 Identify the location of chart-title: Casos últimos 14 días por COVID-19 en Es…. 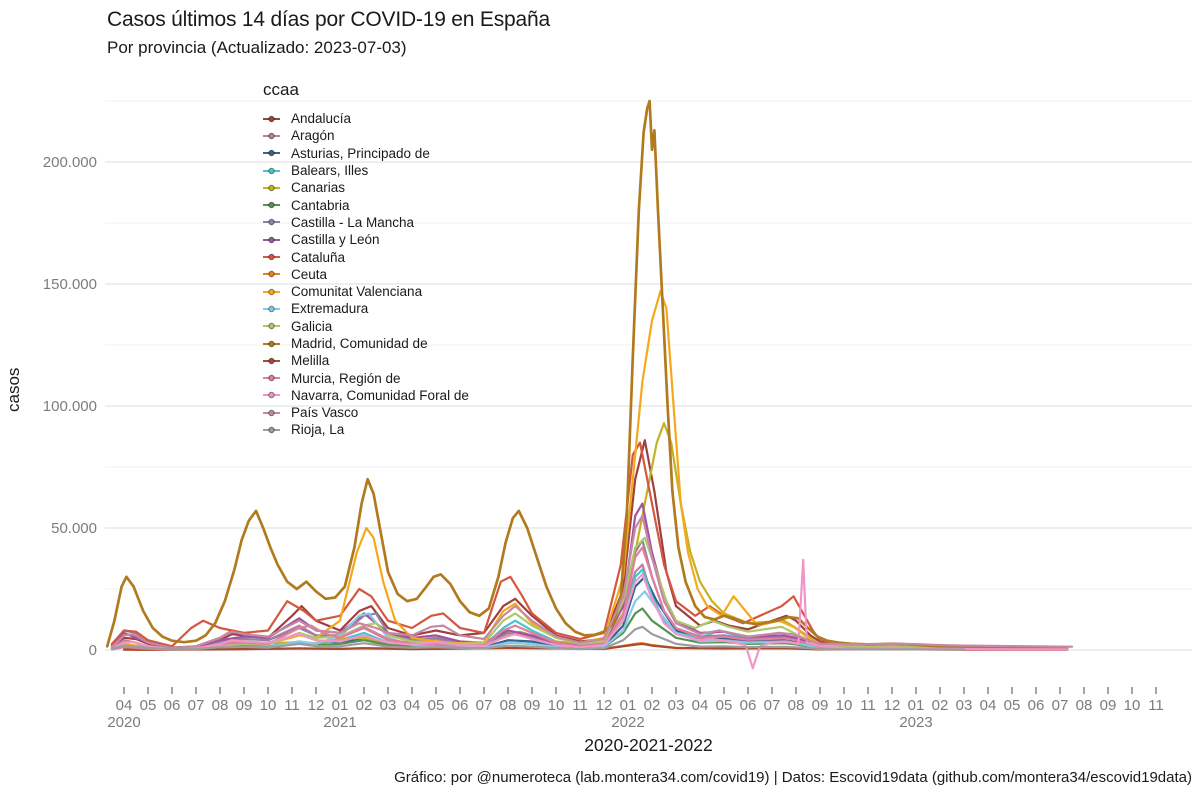
(328, 19).